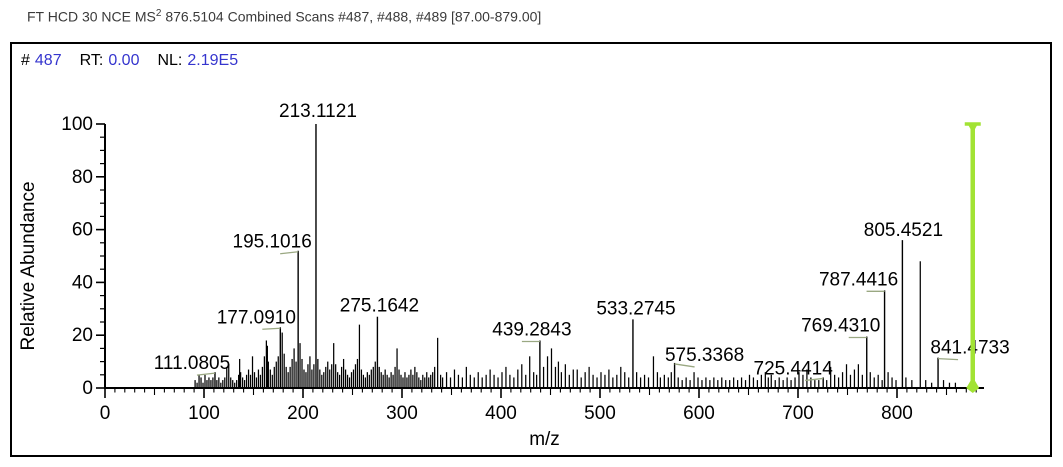  I want to click on svg-text: 20, so click(82, 335).